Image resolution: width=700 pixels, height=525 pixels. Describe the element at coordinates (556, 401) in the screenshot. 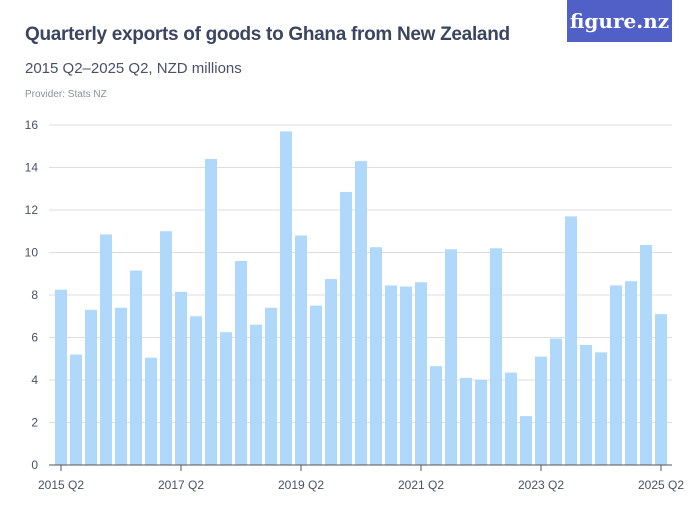

I see `bar-2023-Q3` at that location.